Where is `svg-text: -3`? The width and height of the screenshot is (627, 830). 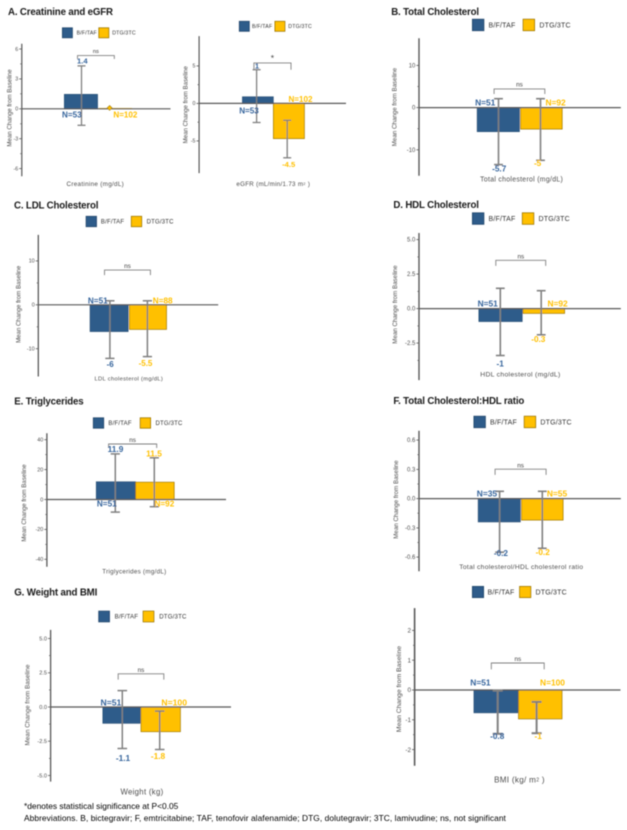 svg-text: -3 is located at coordinates (15, 140).